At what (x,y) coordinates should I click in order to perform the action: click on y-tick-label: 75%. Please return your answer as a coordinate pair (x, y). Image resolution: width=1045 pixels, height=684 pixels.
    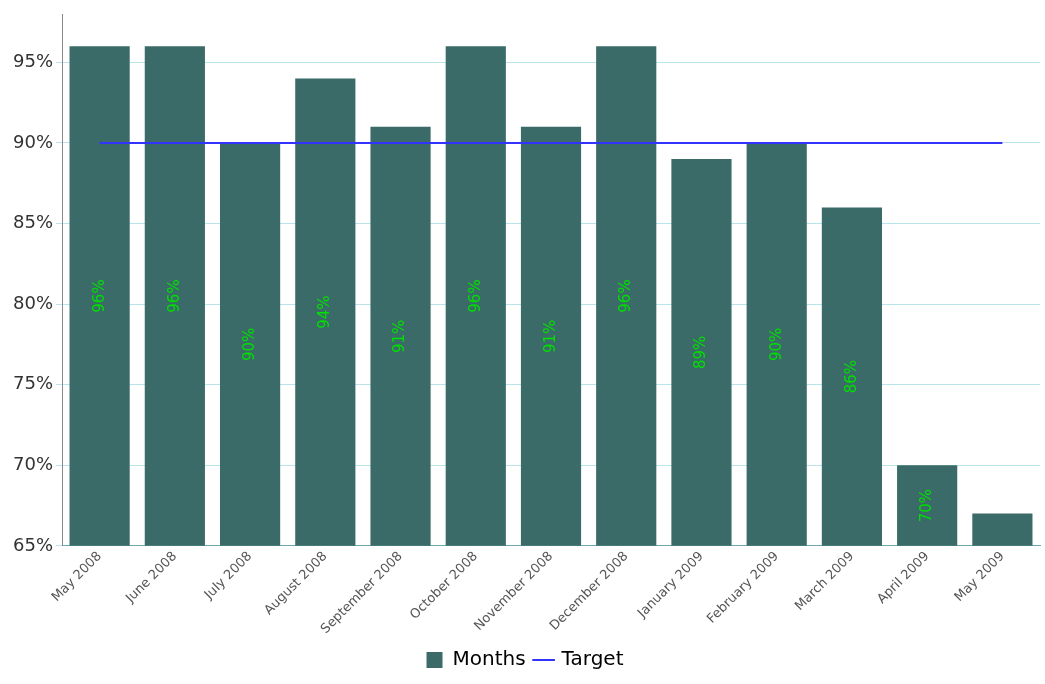
    Looking at the image, I should click on (33, 383).